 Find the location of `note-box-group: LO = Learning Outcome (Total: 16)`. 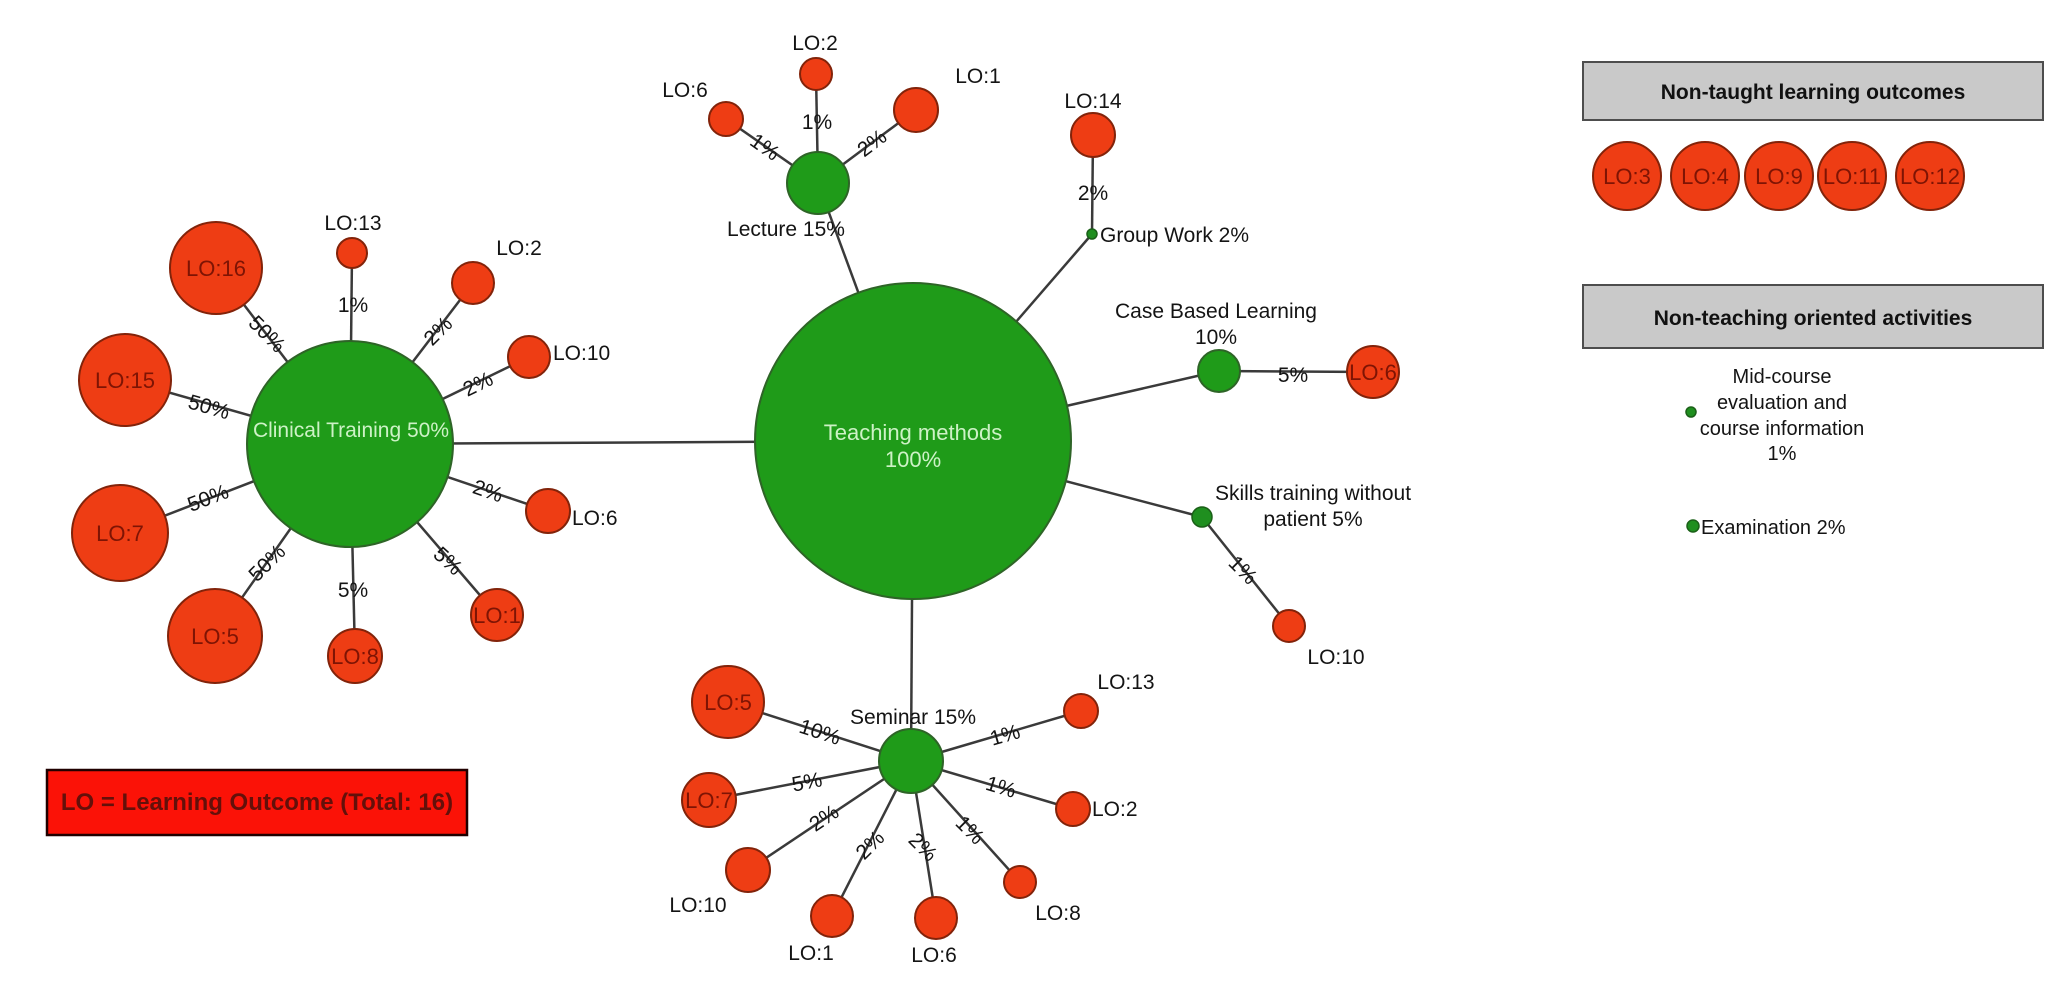

note-box-group: LO = Learning Outcome (Total: 16) is located at coordinates (257, 802).